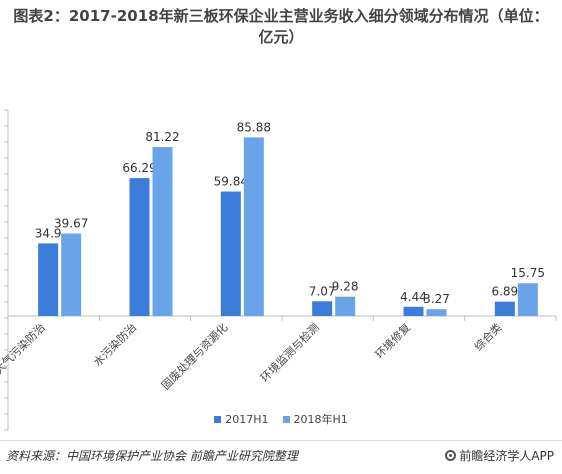 This screenshot has height=474, width=562. I want to click on data-label: 3.27, so click(436, 299).